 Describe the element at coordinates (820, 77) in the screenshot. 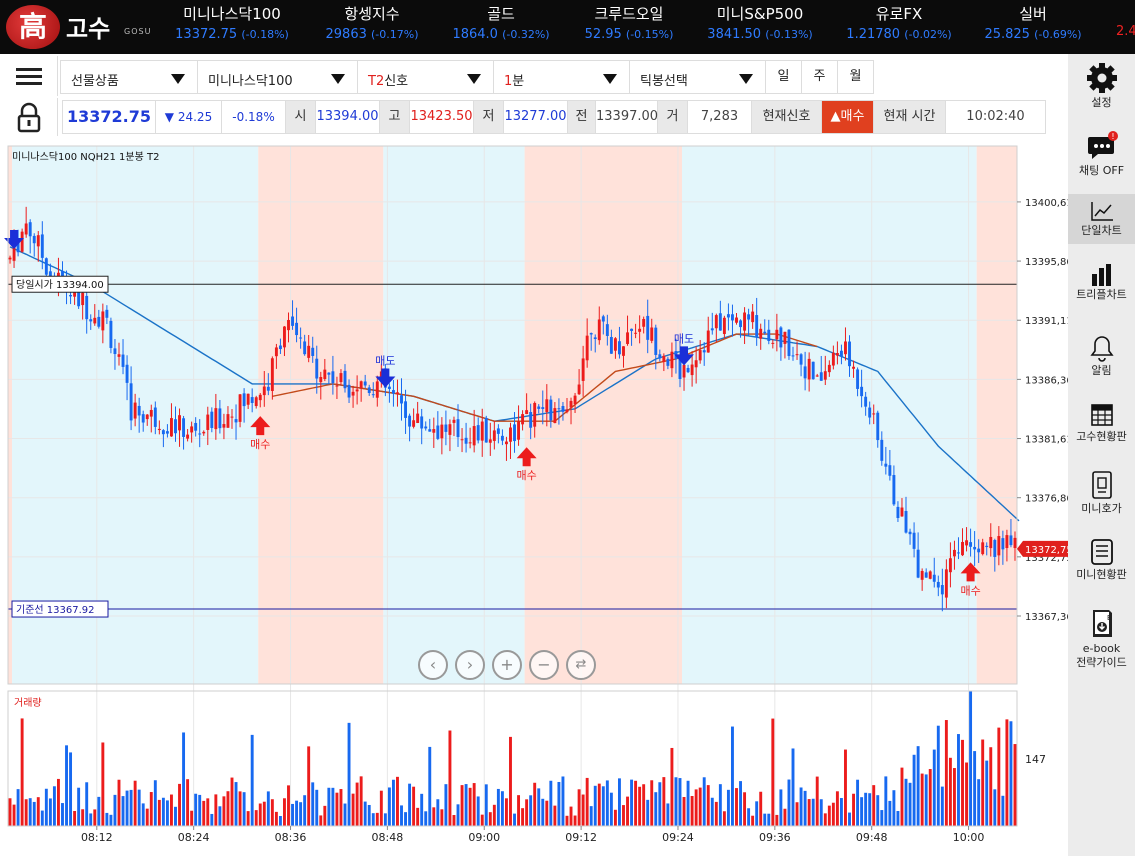

I see `period-week-button: 주` at that location.